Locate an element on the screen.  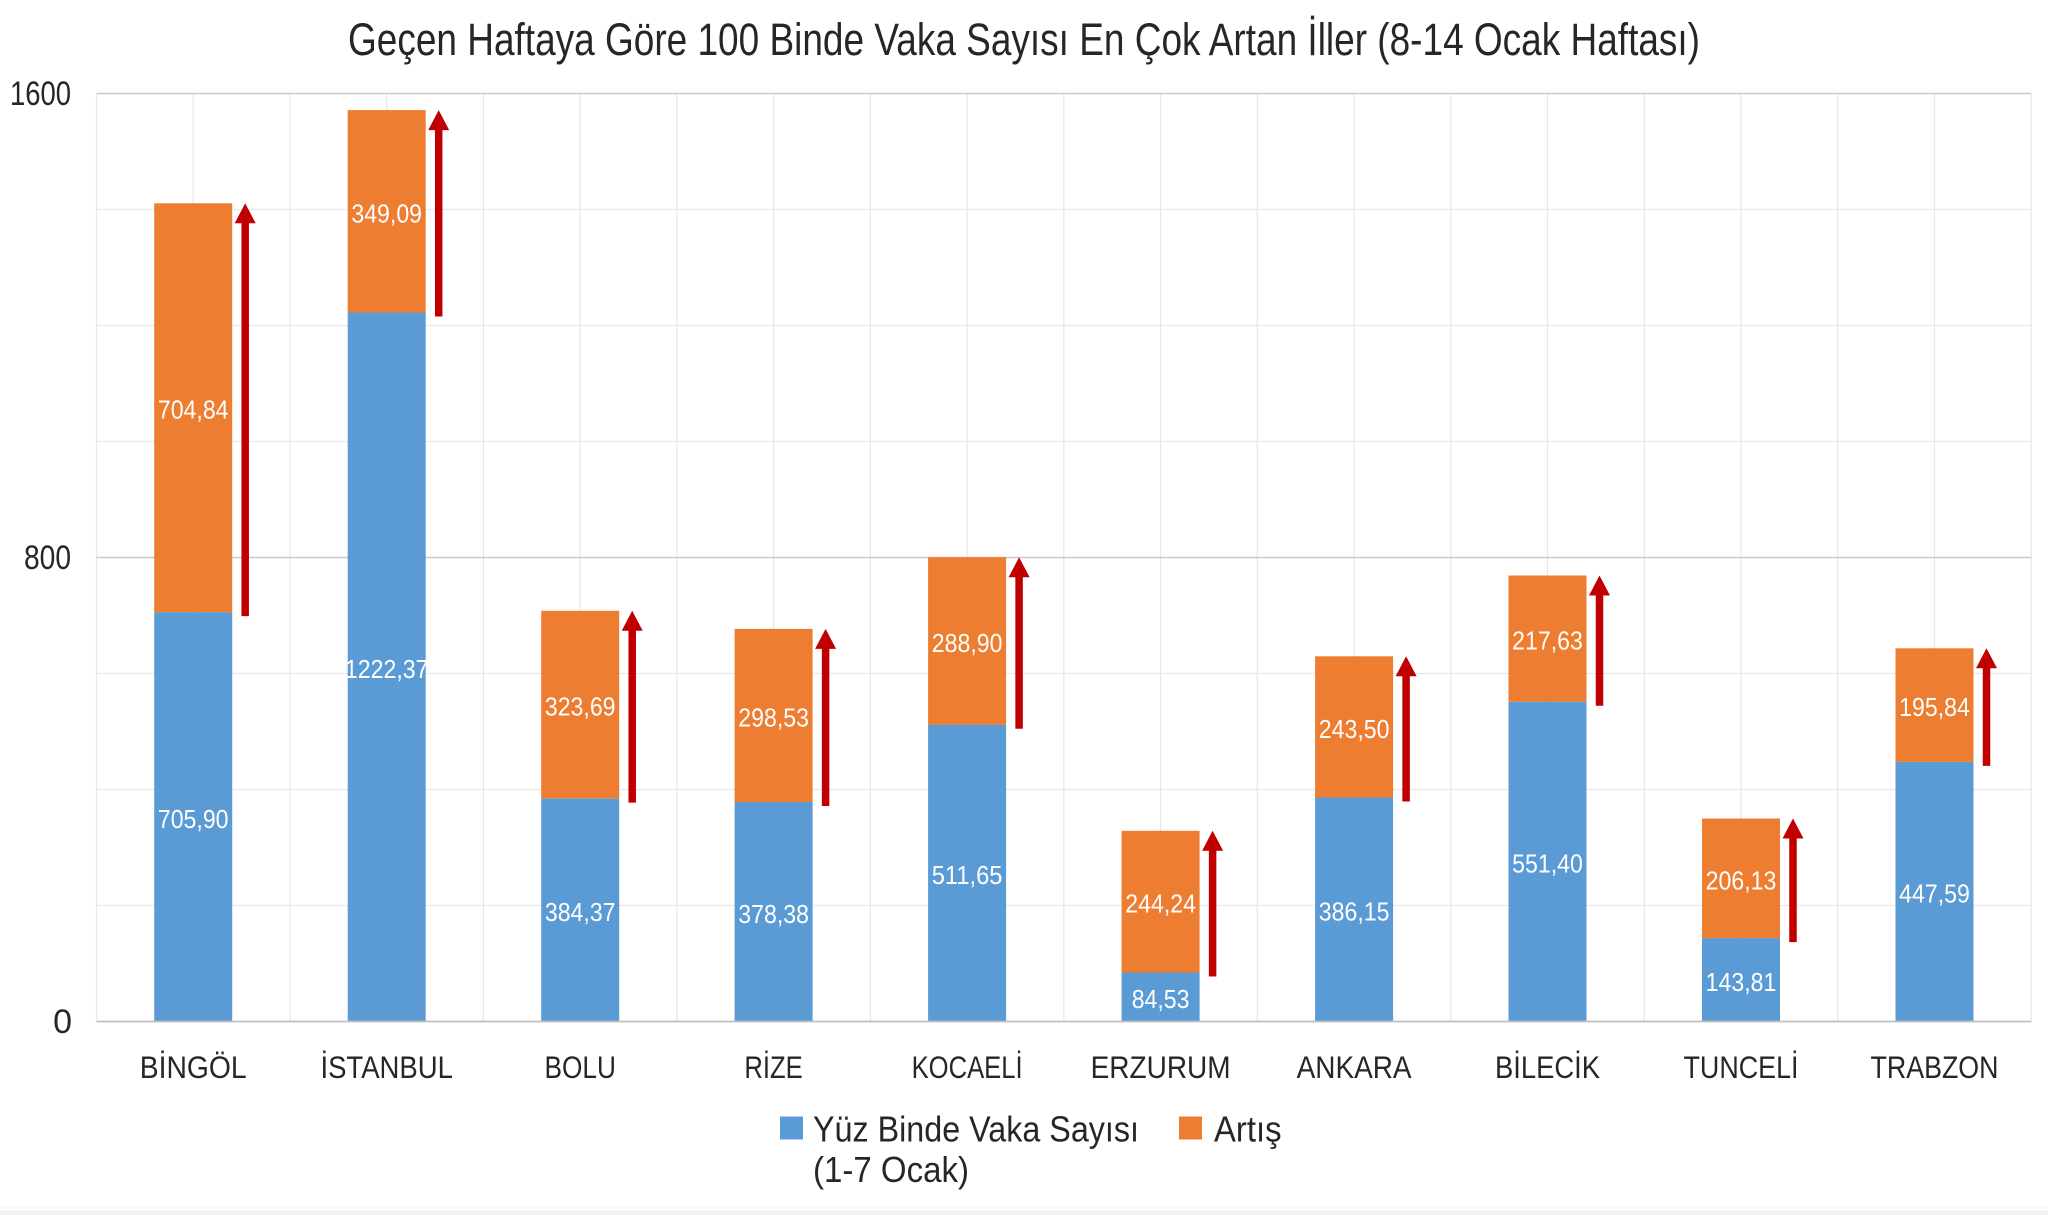
svg-text: 447,59 is located at coordinates (1934, 895).